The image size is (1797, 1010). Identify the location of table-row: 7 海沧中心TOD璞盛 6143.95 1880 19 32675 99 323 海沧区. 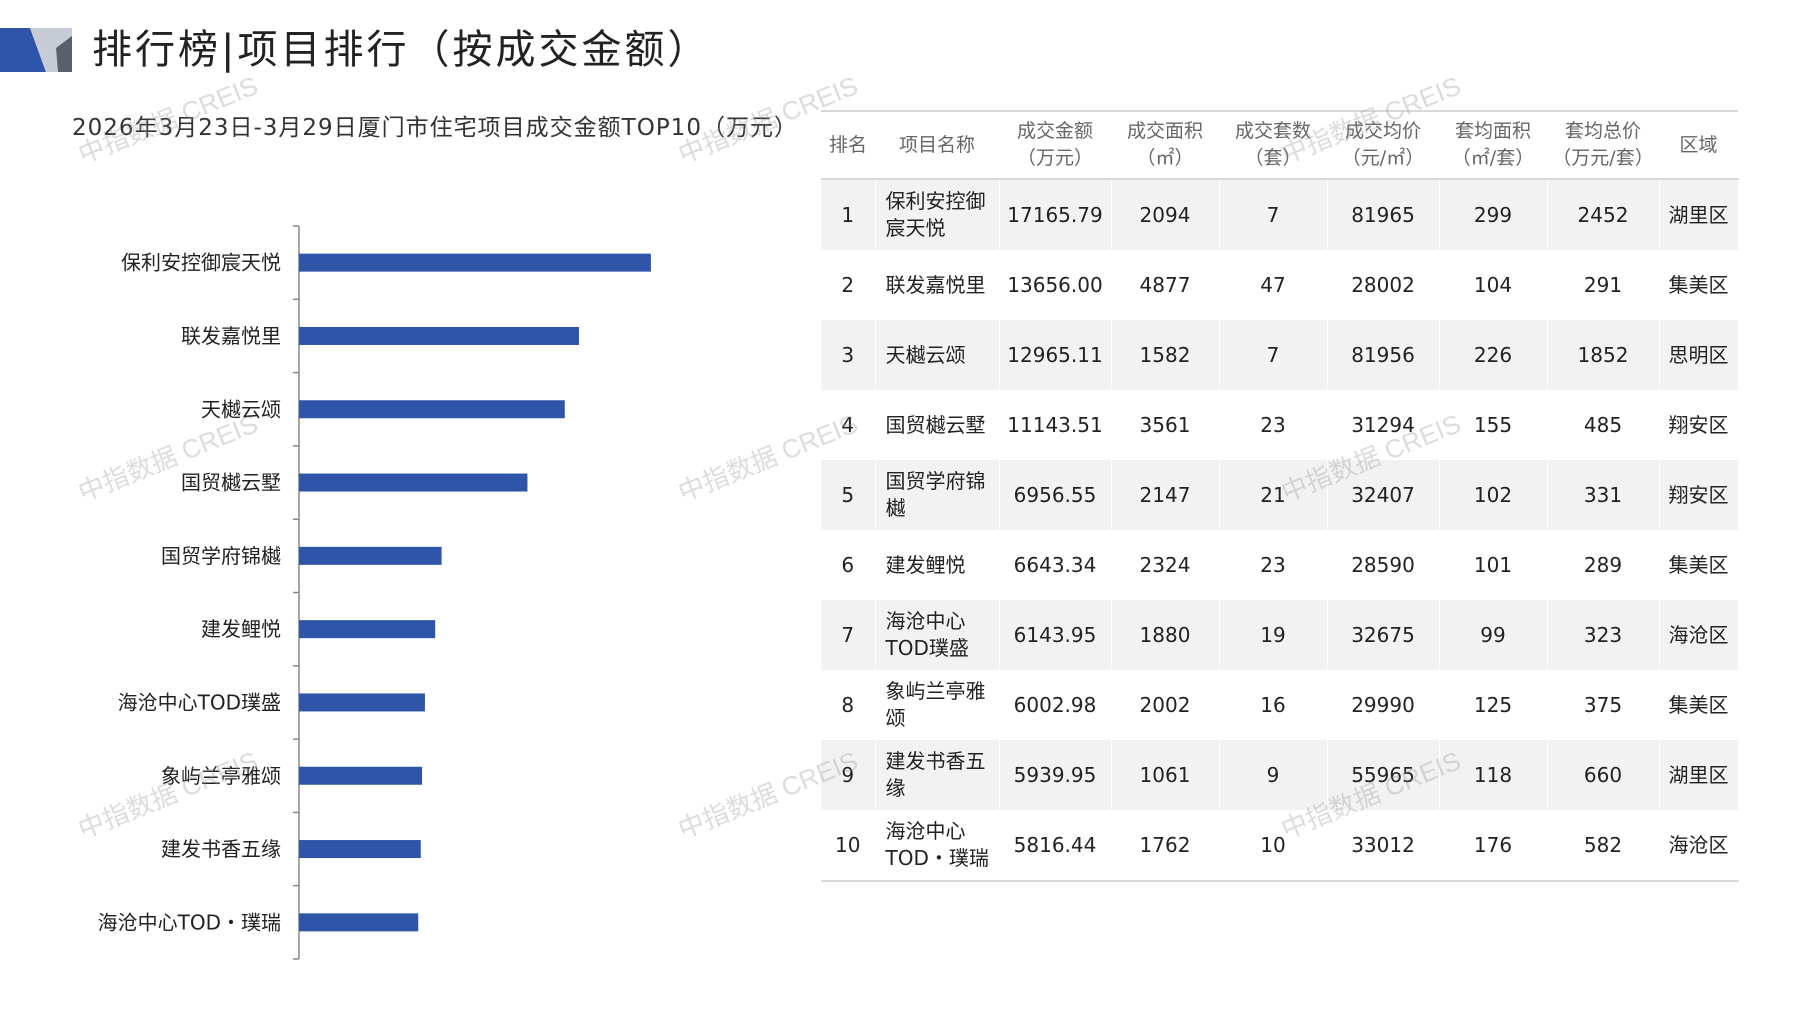
(1280, 635).